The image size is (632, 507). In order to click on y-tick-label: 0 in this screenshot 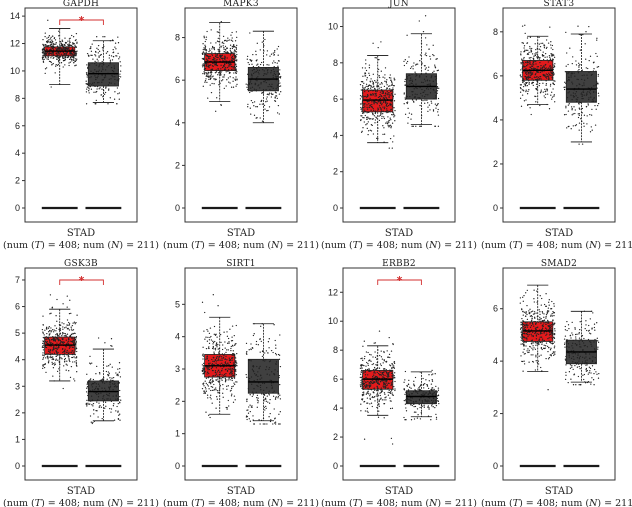, I will do `click(177, 466)`.